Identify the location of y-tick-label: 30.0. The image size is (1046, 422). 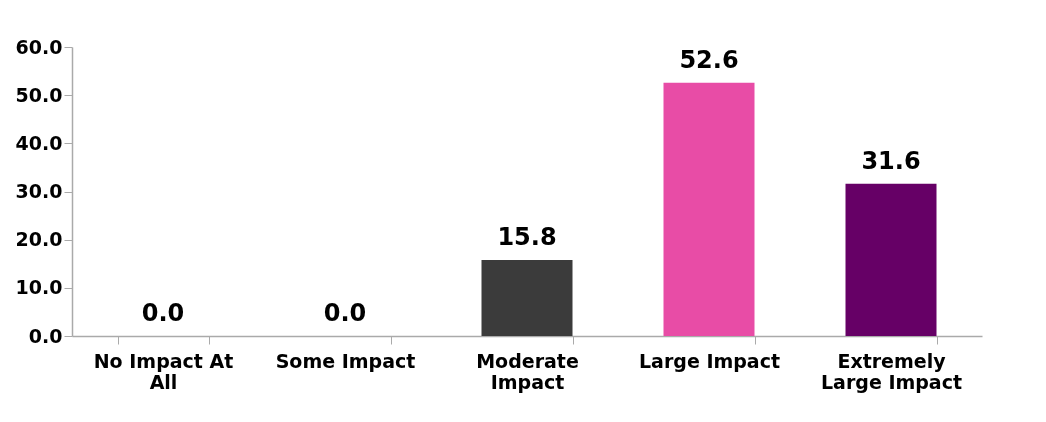
(39, 191).